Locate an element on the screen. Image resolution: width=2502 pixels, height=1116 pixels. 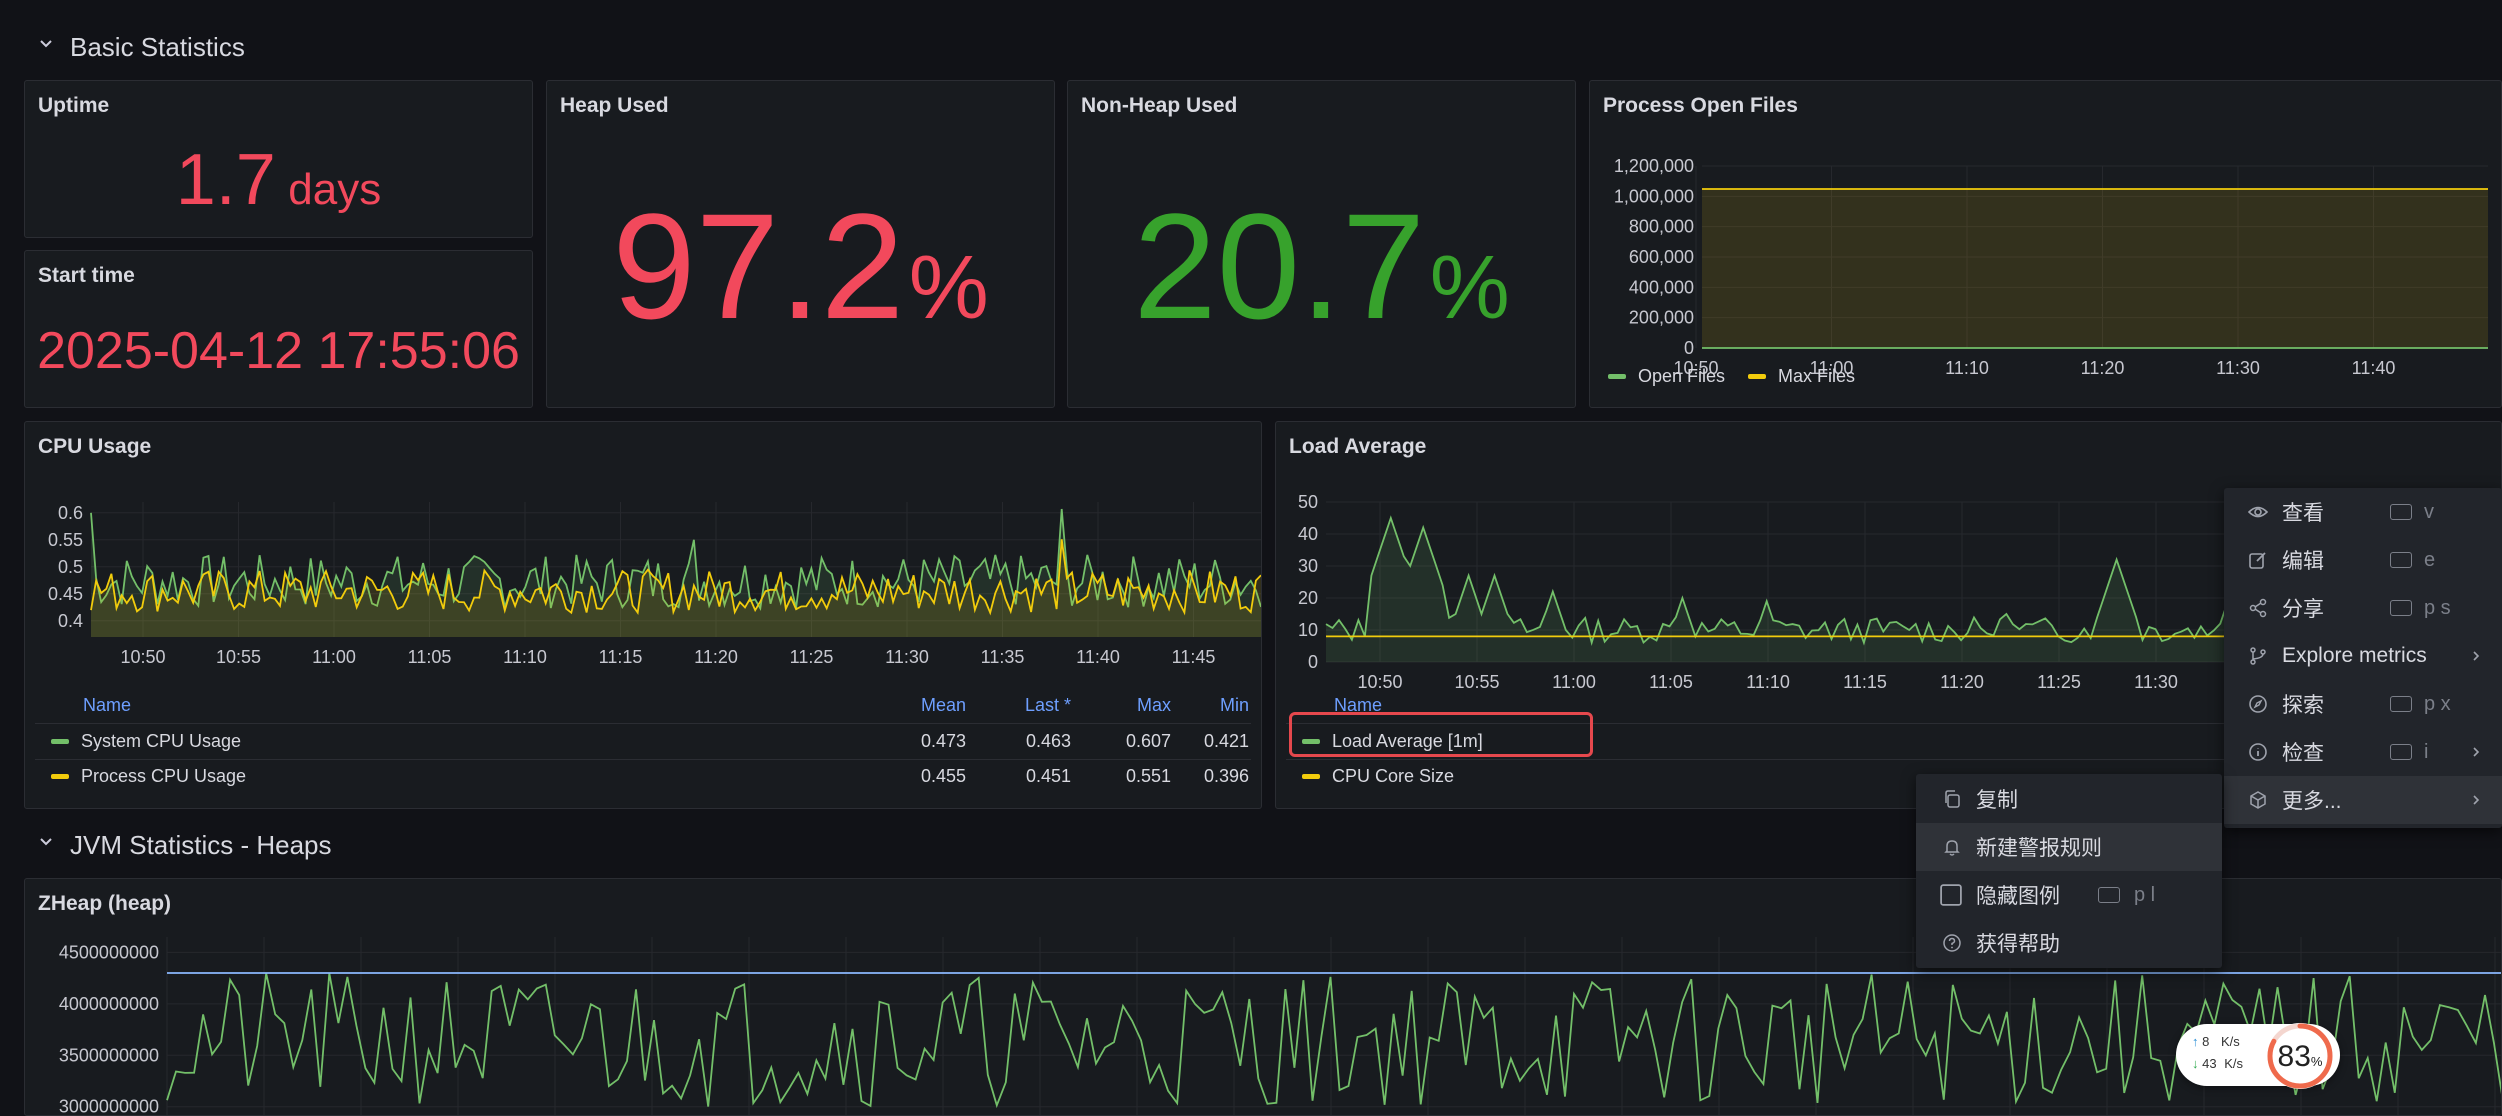
cpu-gauge: 83% is located at coordinates (2300, 1056).